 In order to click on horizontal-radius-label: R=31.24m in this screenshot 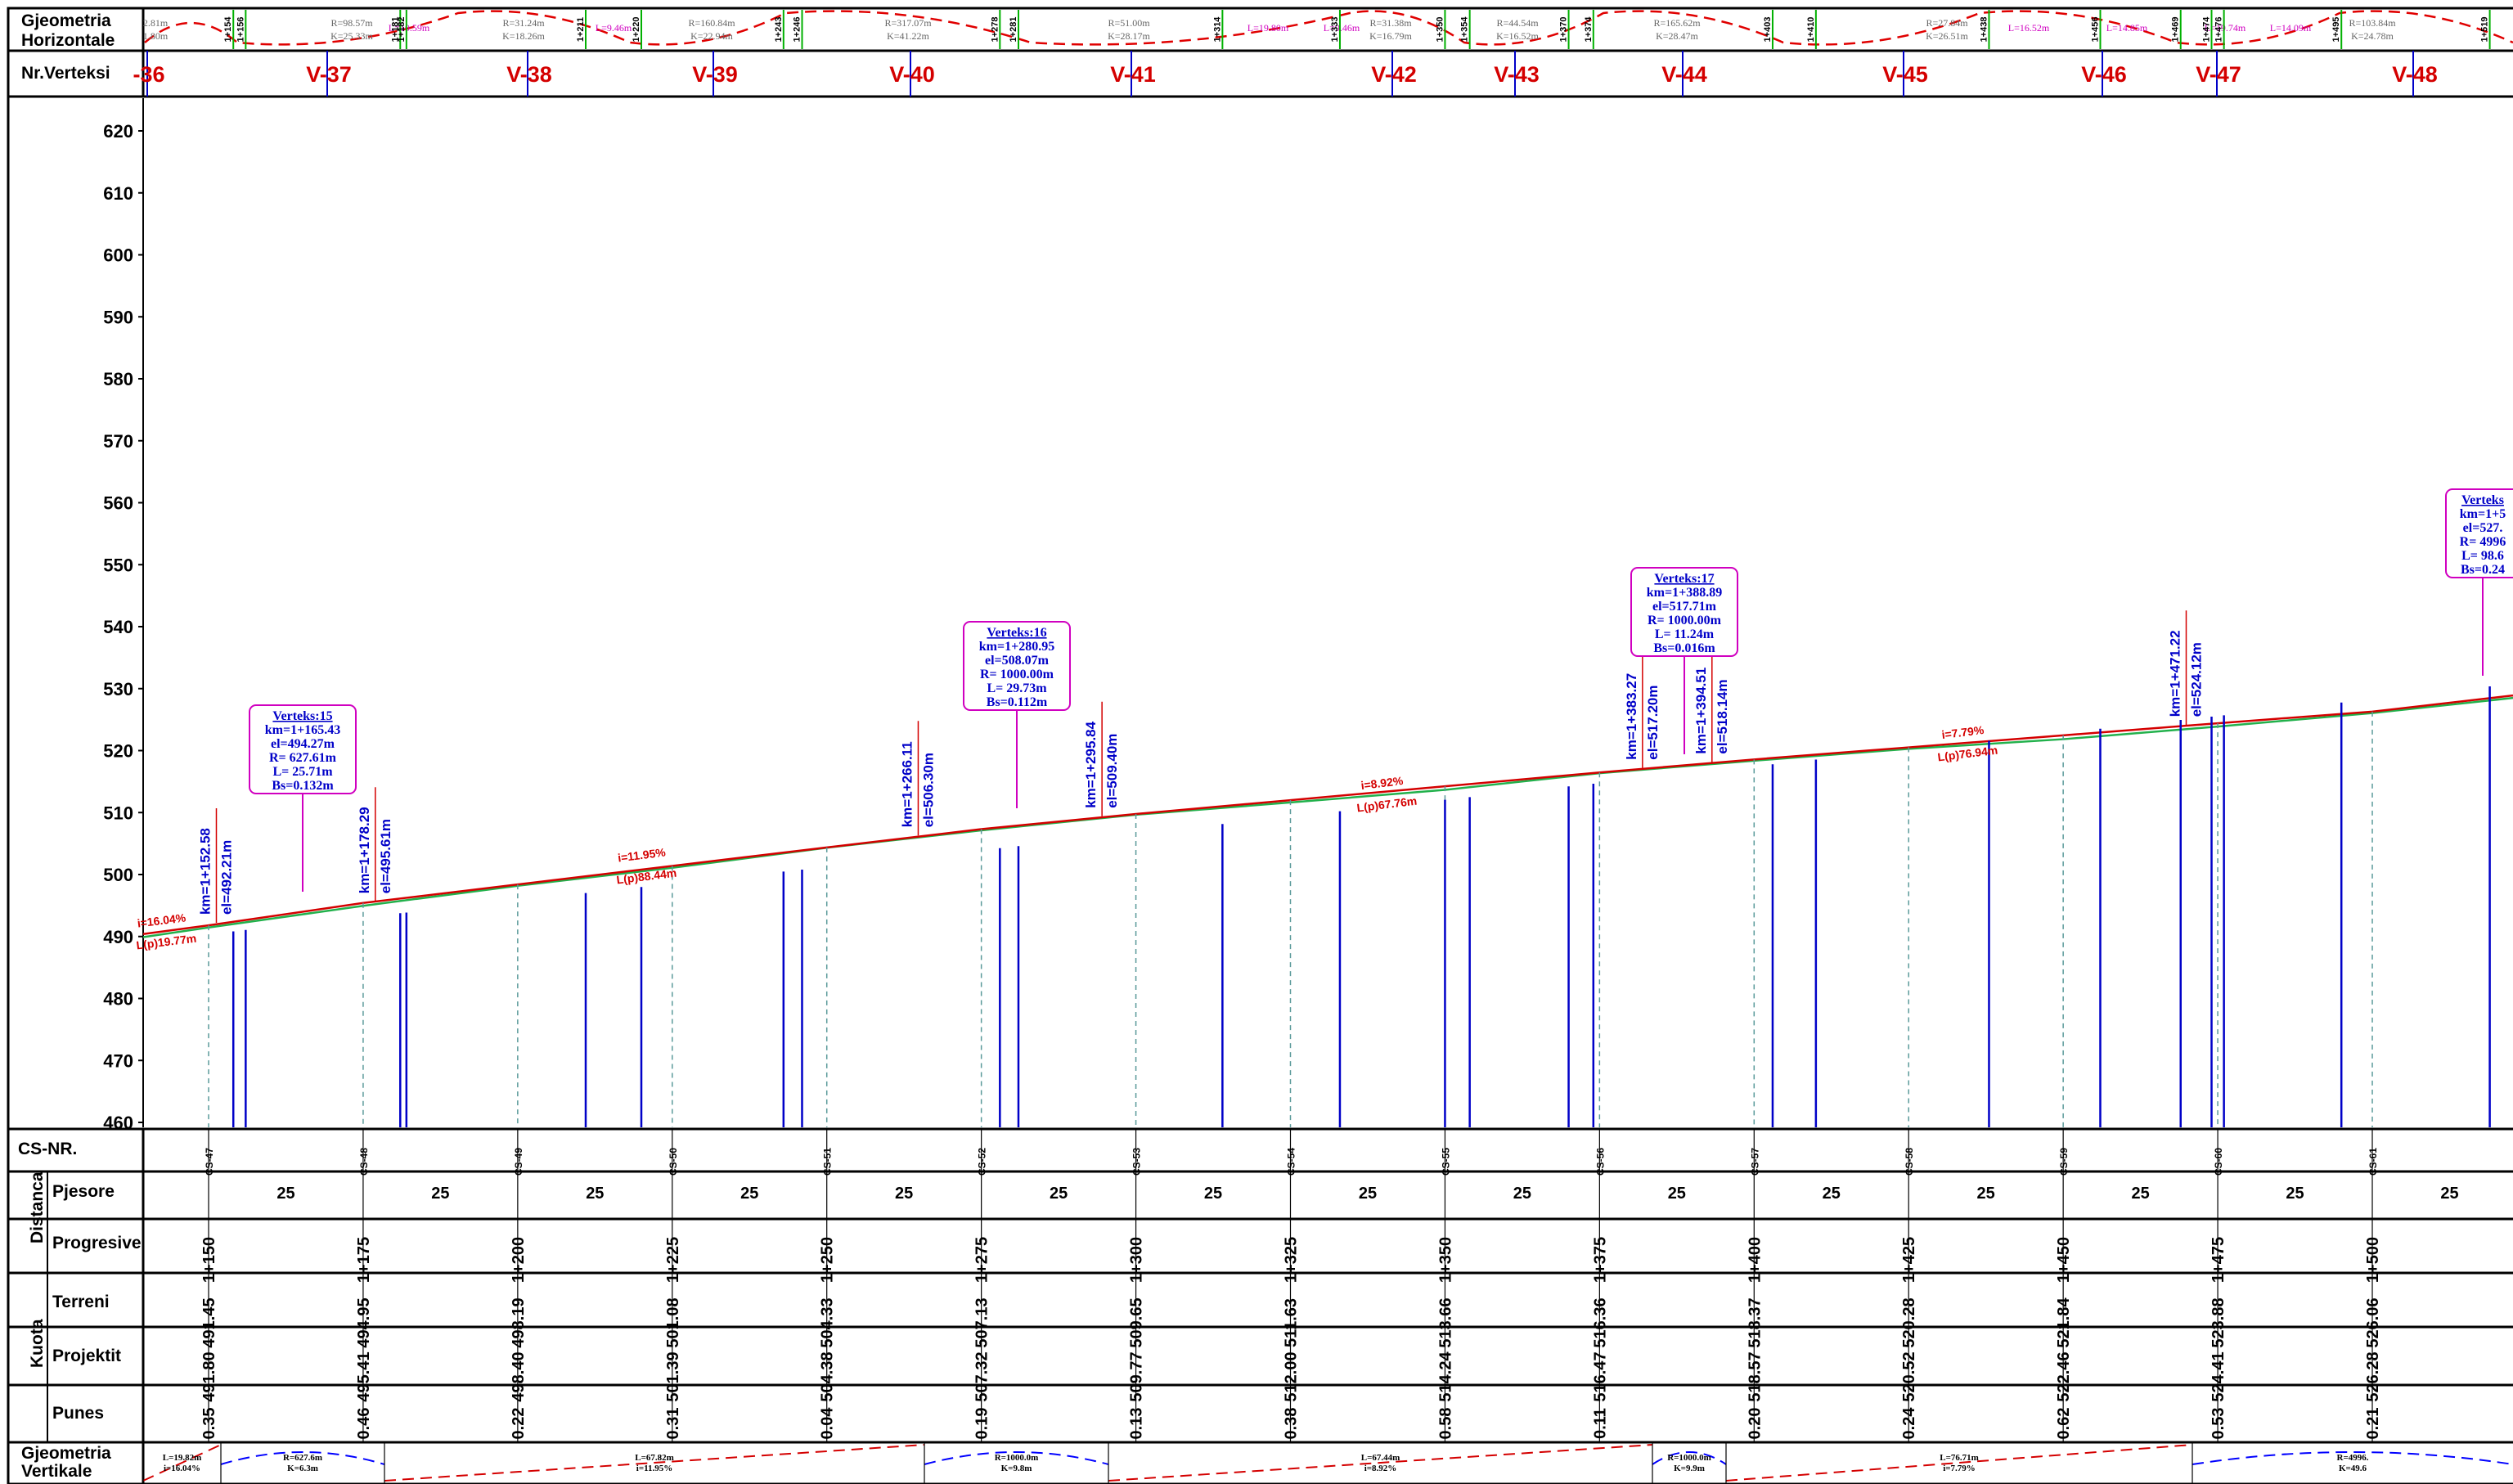, I will do `click(523, 23)`.